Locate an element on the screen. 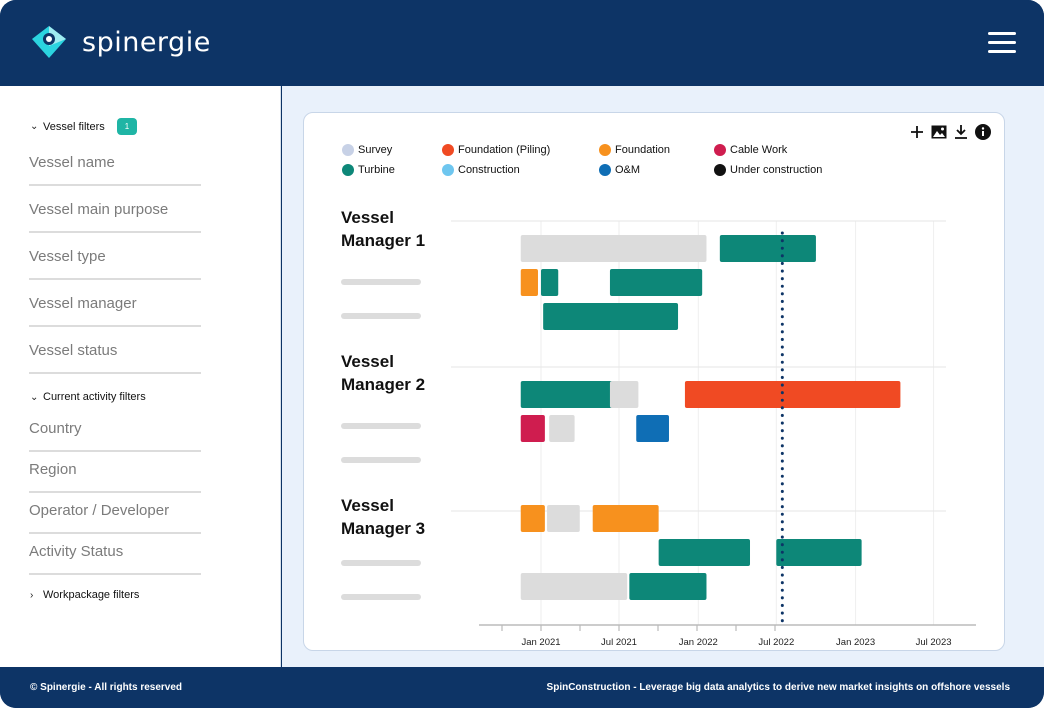  legend-turbine: Turbine is located at coordinates (368, 170).